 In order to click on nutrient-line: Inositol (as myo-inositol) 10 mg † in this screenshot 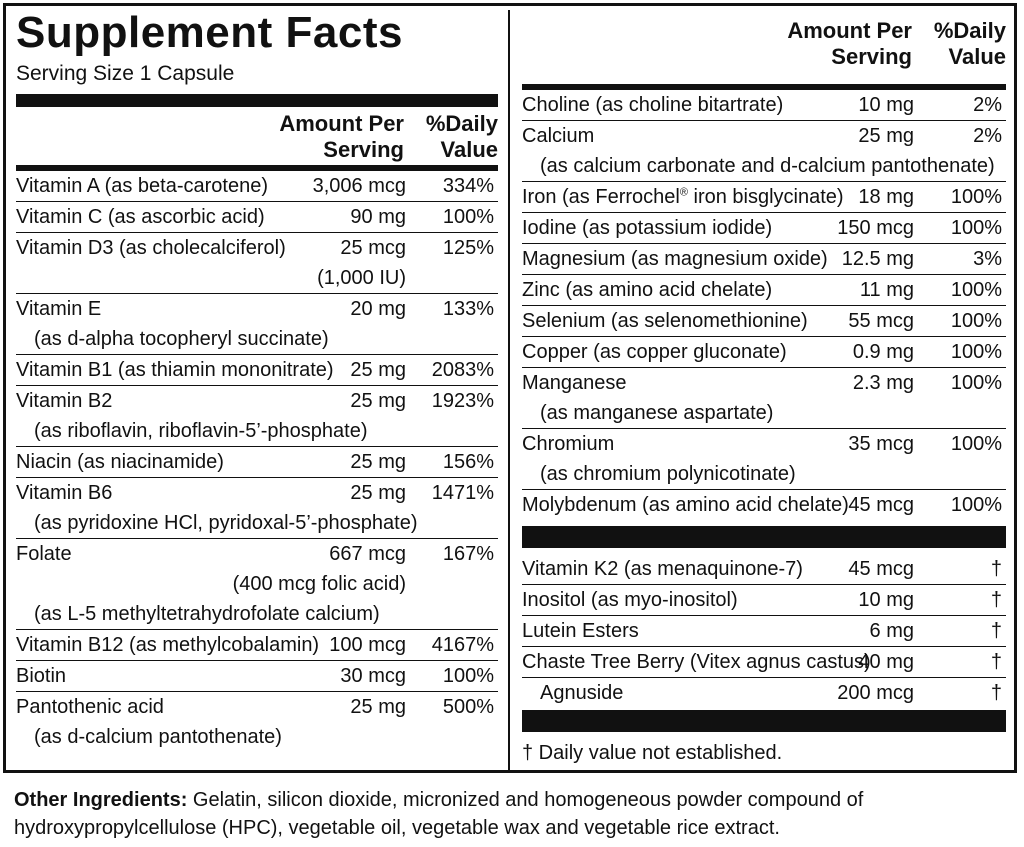, I will do `click(764, 600)`.